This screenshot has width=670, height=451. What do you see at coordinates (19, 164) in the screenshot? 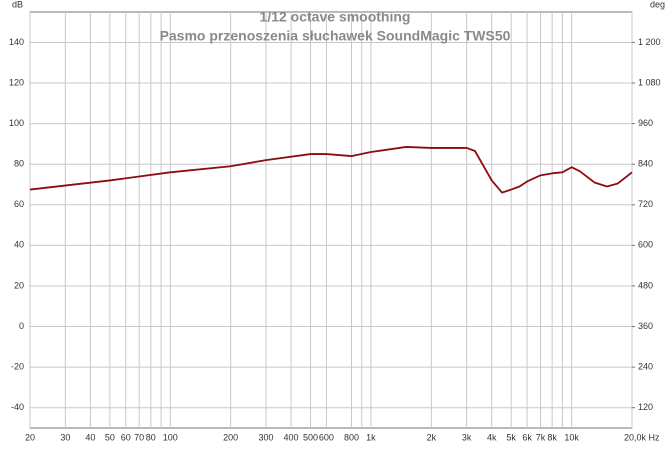
I see `y-tick-label: 80` at bounding box center [19, 164].